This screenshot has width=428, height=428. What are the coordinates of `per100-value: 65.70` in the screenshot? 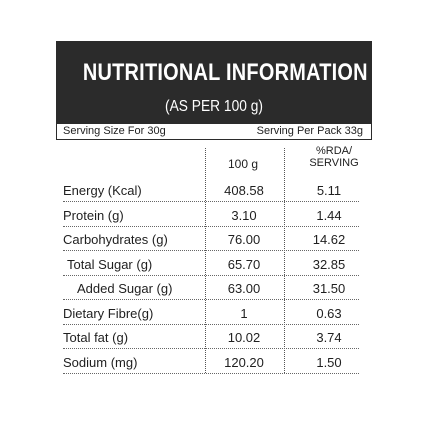 It's located at (244, 264).